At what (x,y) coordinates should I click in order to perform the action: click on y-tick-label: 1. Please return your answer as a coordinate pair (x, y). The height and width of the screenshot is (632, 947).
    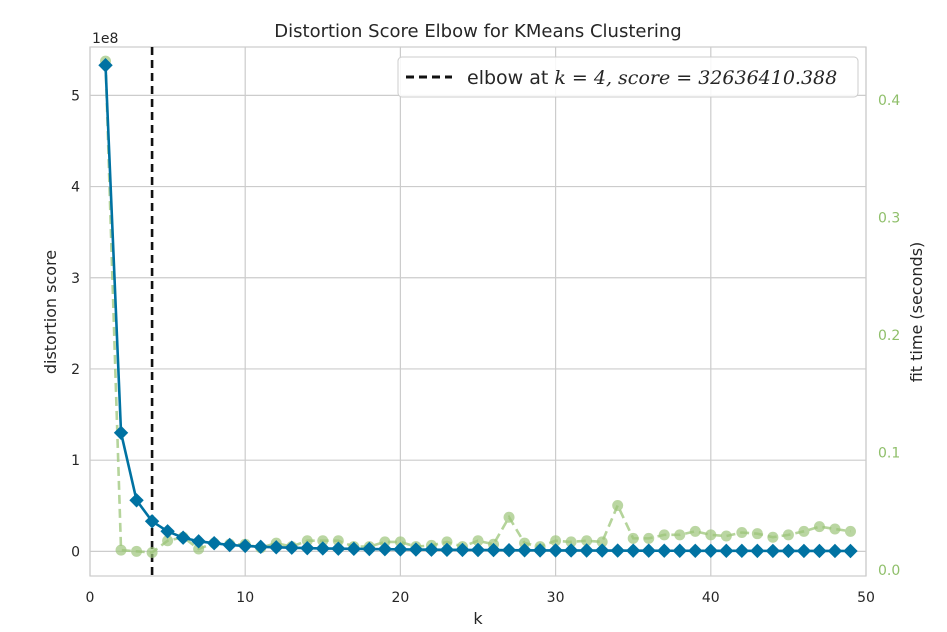
    Looking at the image, I should click on (75, 461).